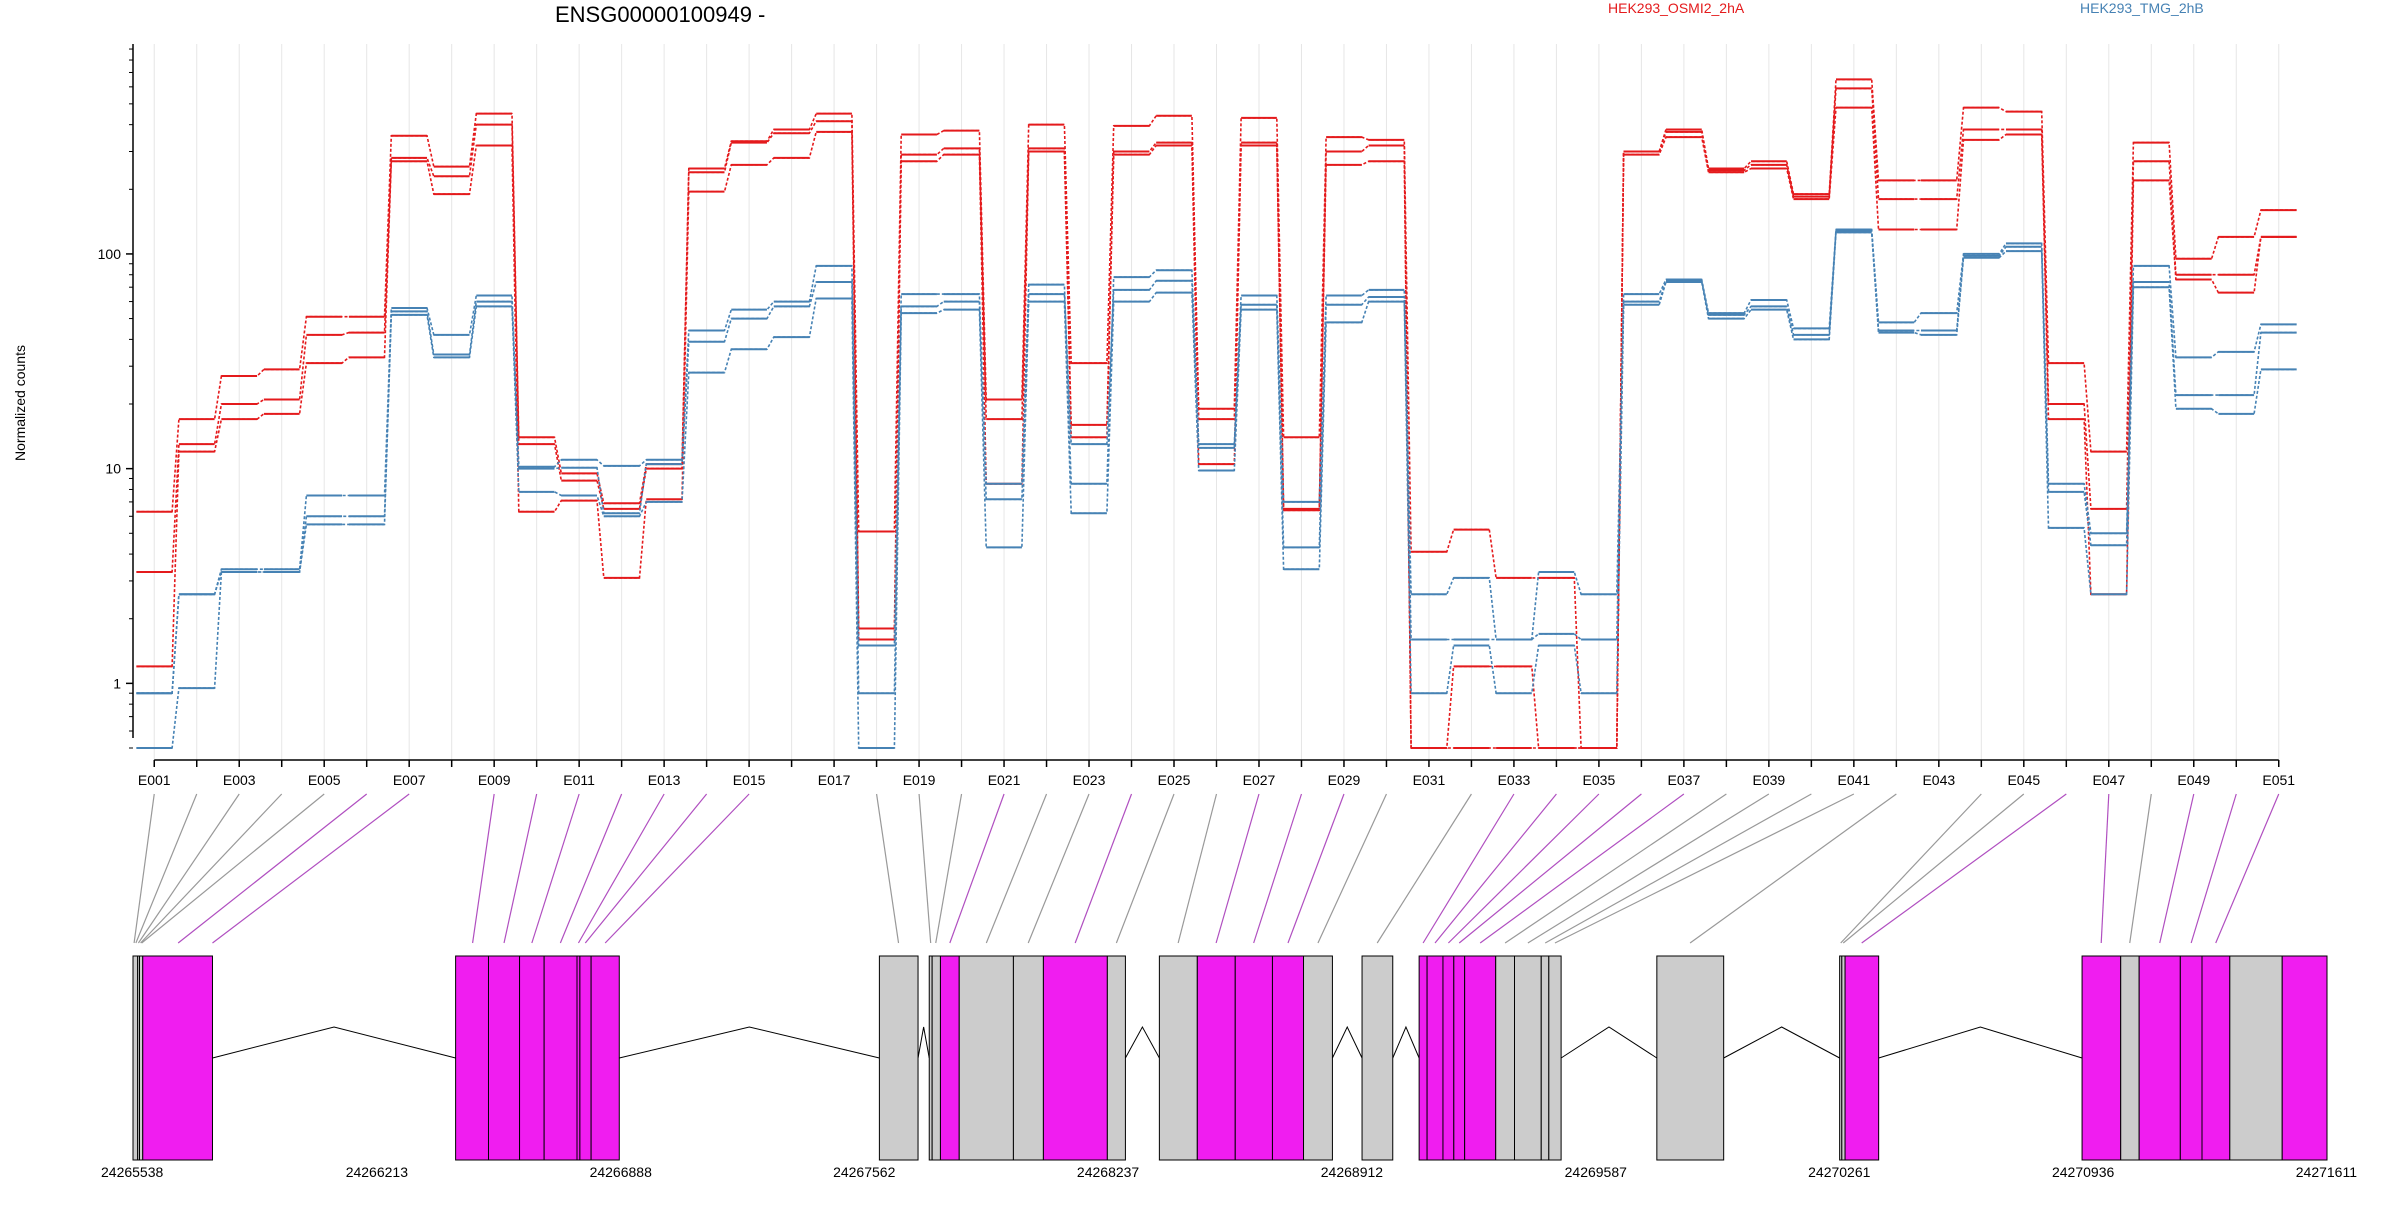 This screenshot has height=1205, width=2400. What do you see at coordinates (1676, 8) in the screenshot?
I see `legend-entry-osmi2: HEK293_OSMI2_2hA` at bounding box center [1676, 8].